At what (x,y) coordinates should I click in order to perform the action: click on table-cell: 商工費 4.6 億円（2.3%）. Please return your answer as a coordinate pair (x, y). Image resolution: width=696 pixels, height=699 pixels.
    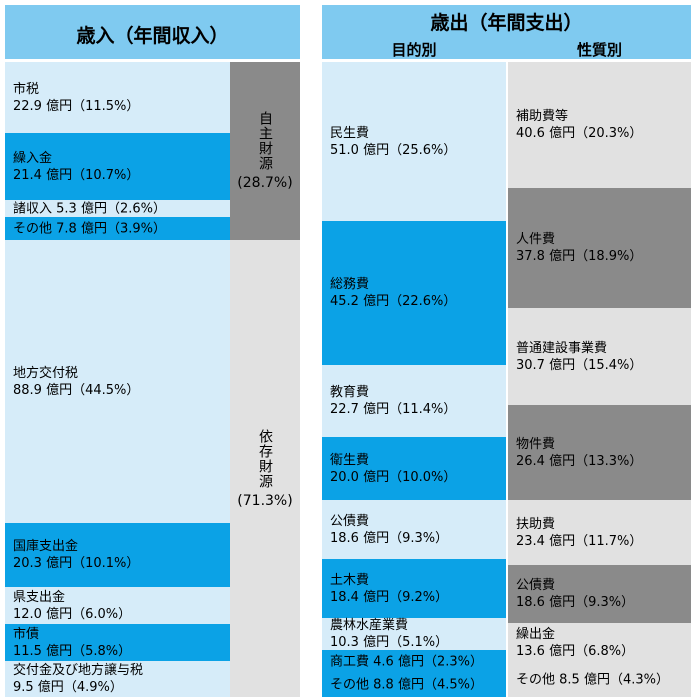
    Looking at the image, I should click on (414, 661).